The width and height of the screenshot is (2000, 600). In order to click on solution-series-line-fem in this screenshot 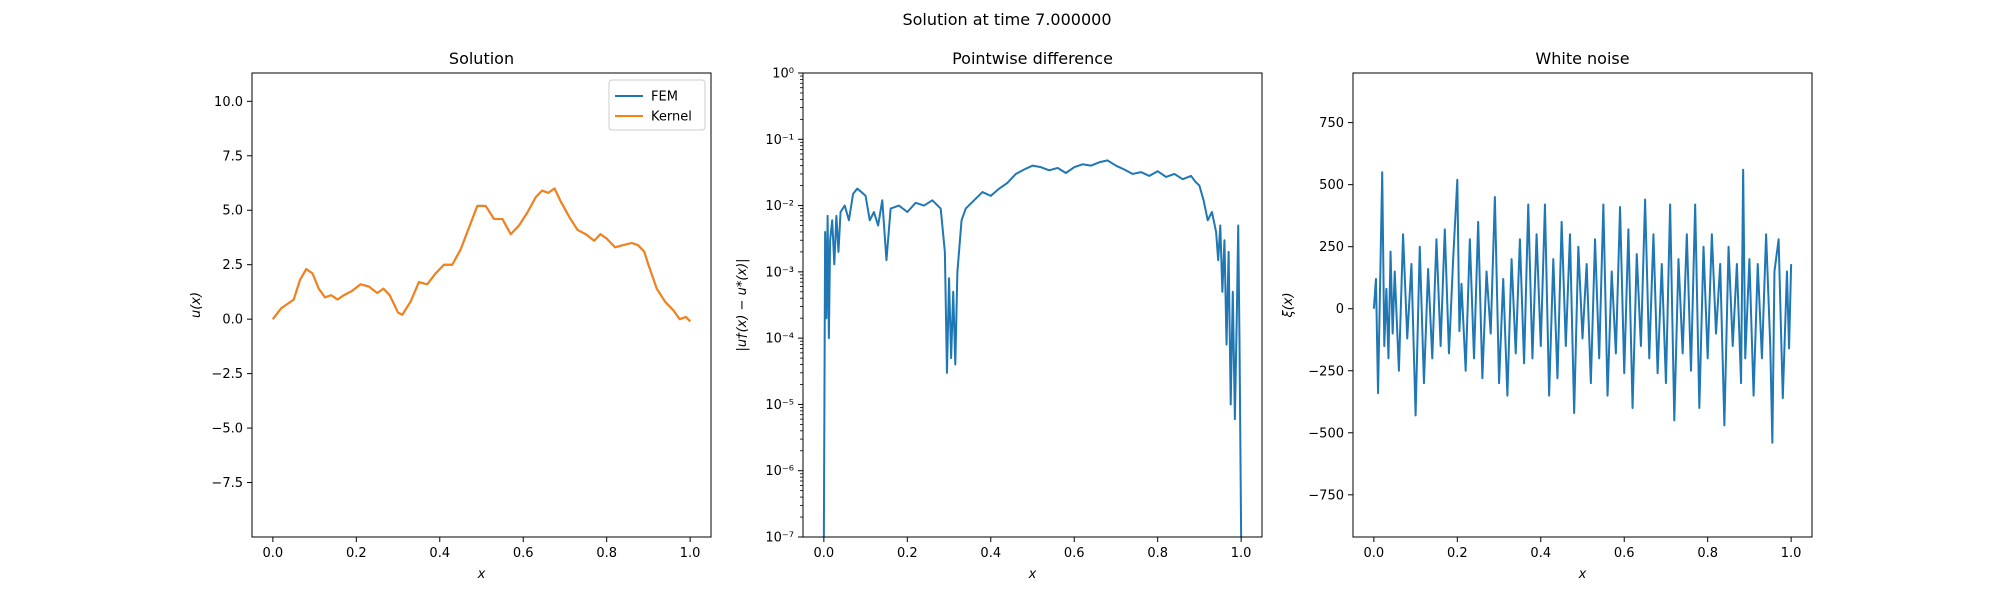, I will do `click(481, 255)`.